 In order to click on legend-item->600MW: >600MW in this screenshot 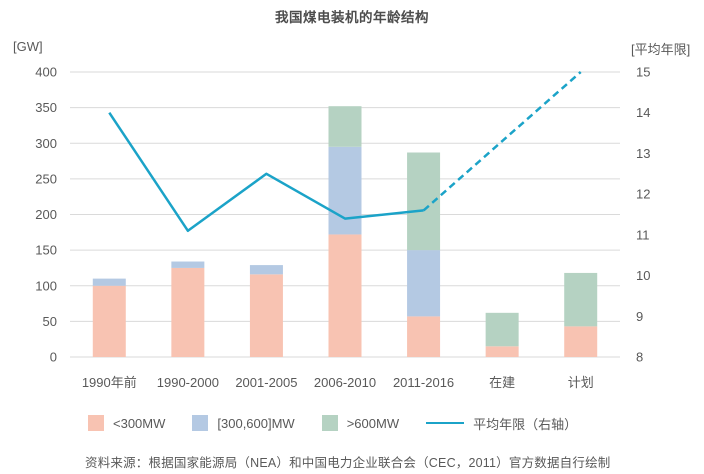, I will do `click(360, 423)`.